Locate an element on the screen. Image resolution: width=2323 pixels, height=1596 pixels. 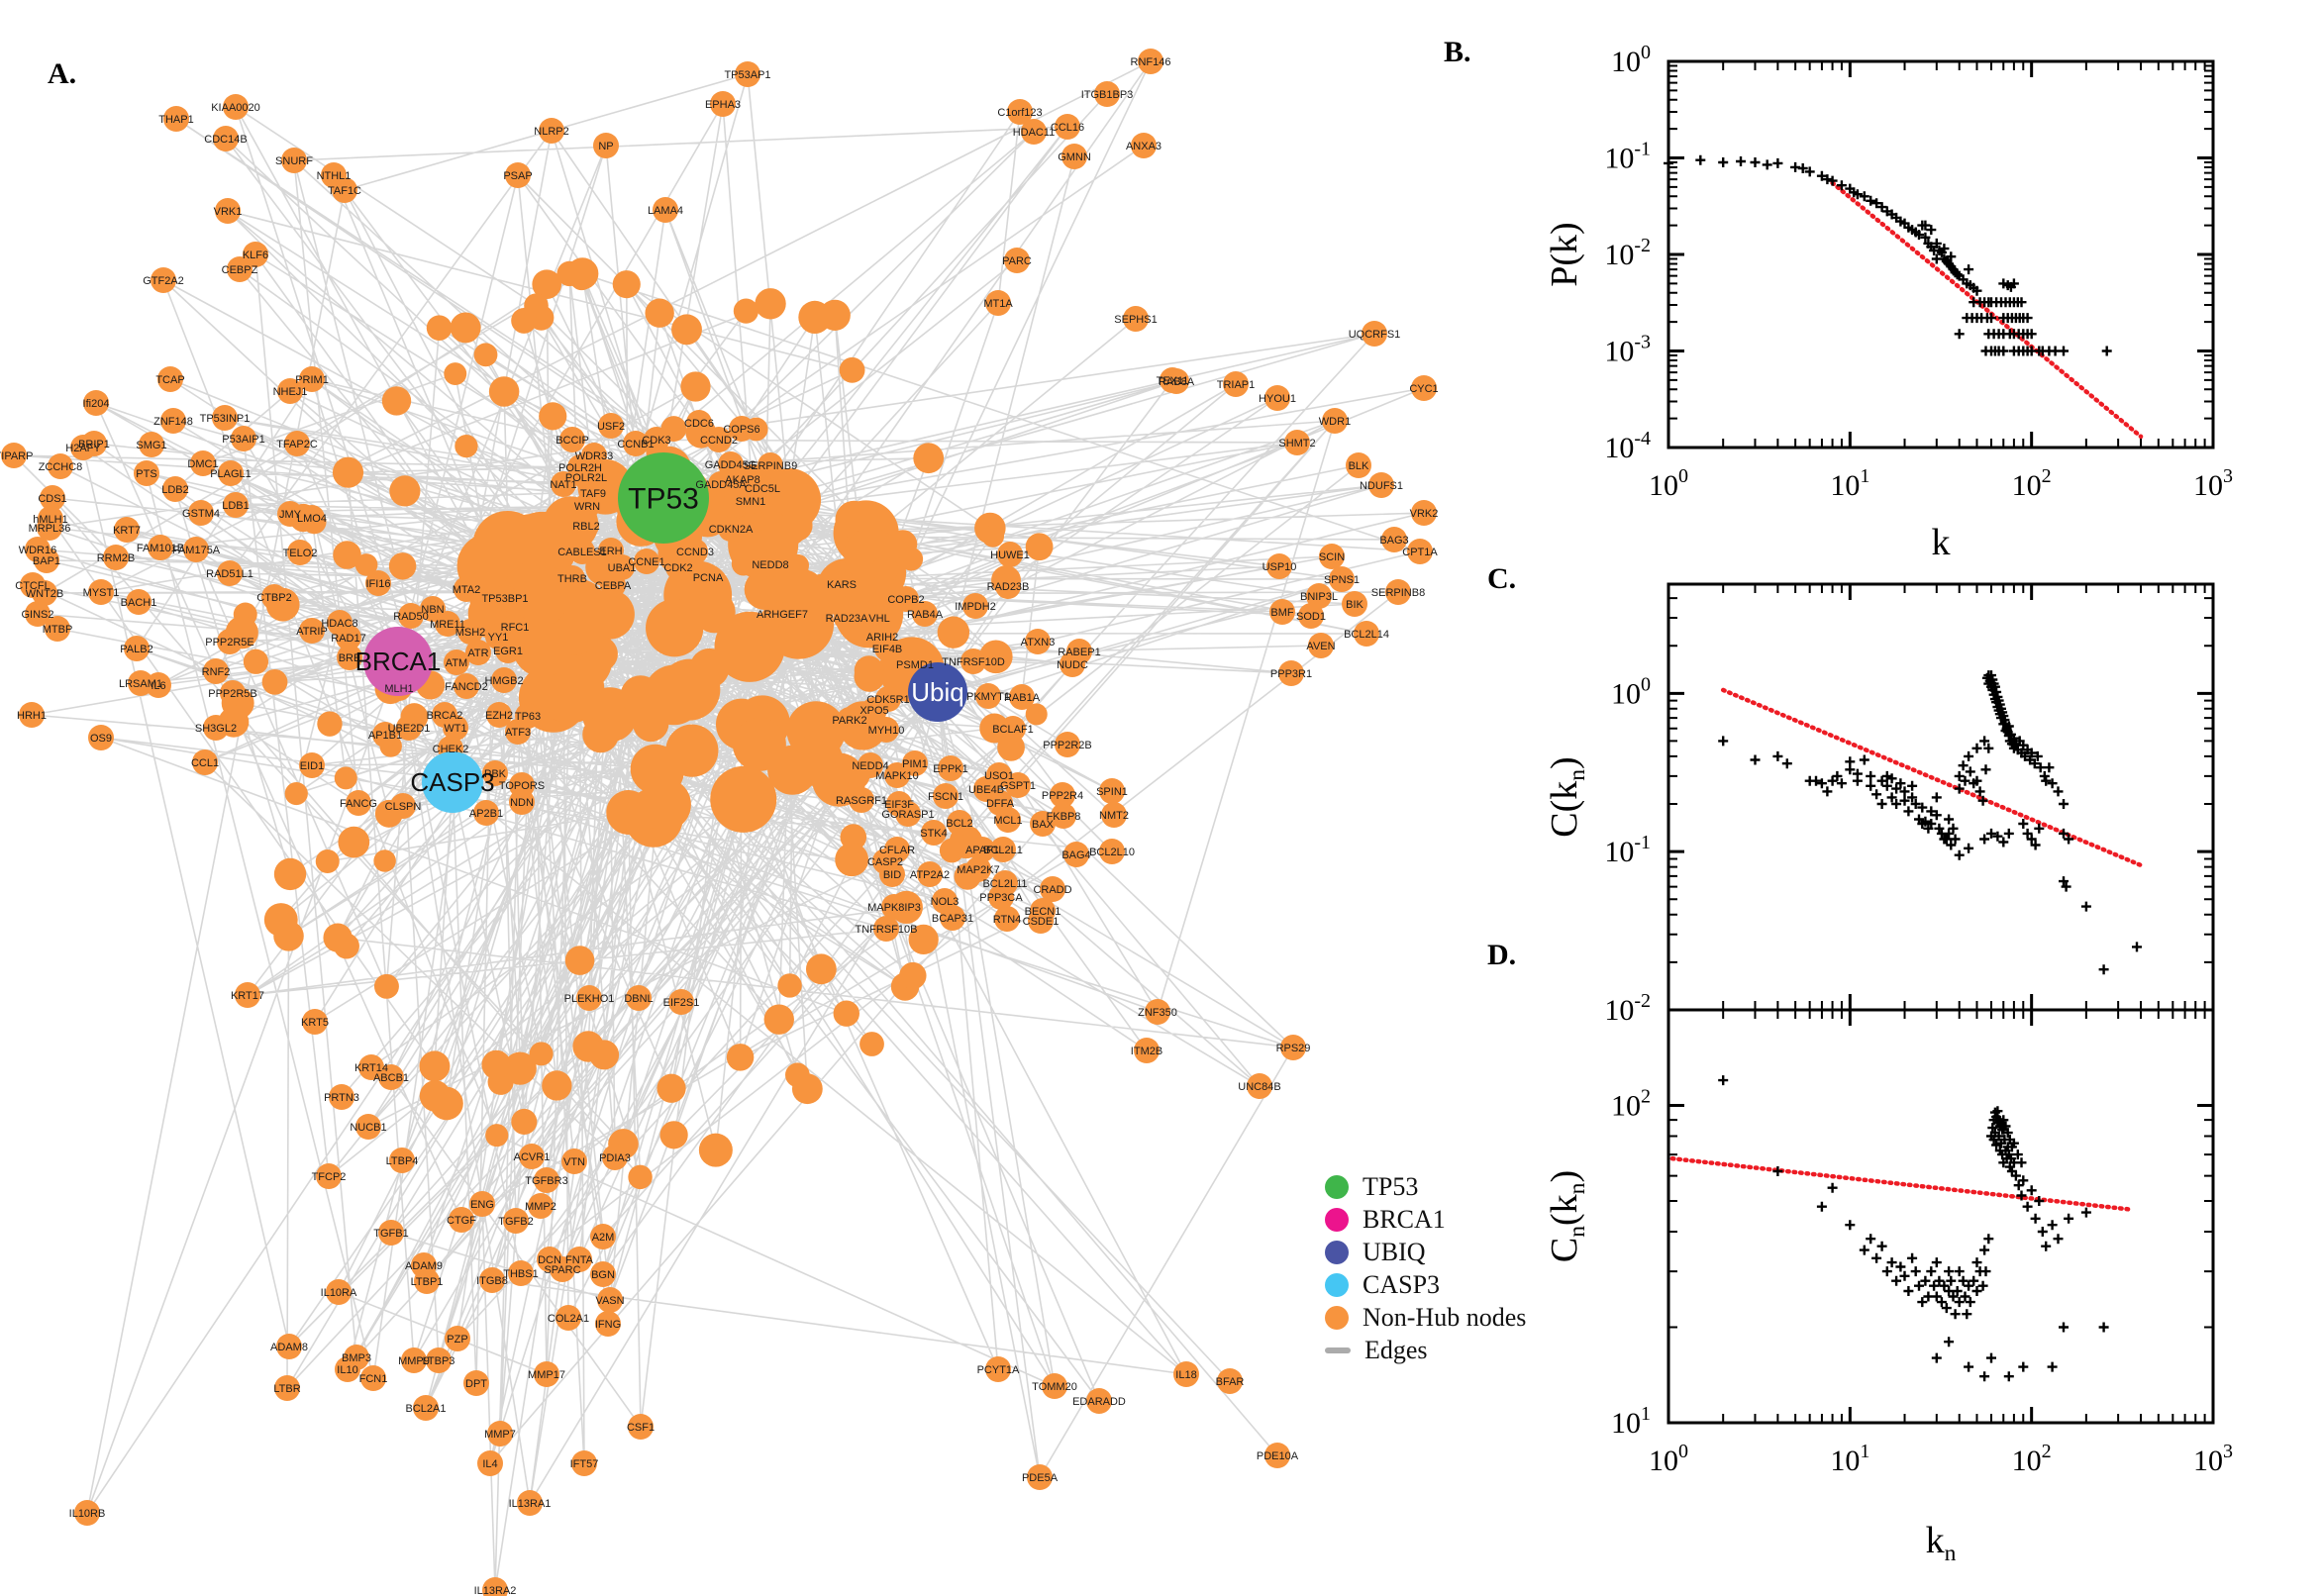
hub-node-brca1 is located at coordinates (398, 661).